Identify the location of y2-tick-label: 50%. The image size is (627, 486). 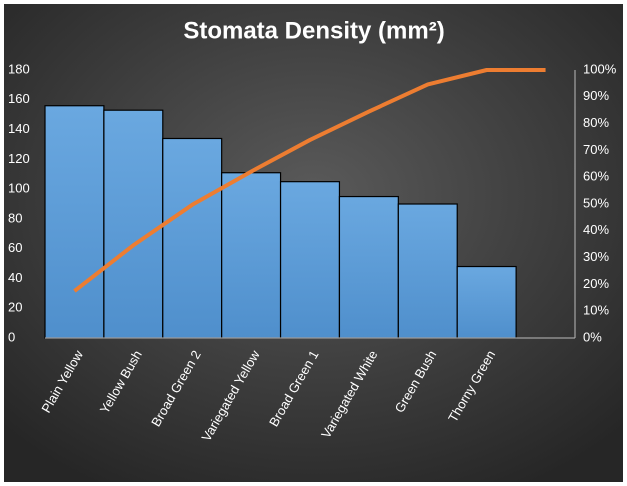
(596, 202).